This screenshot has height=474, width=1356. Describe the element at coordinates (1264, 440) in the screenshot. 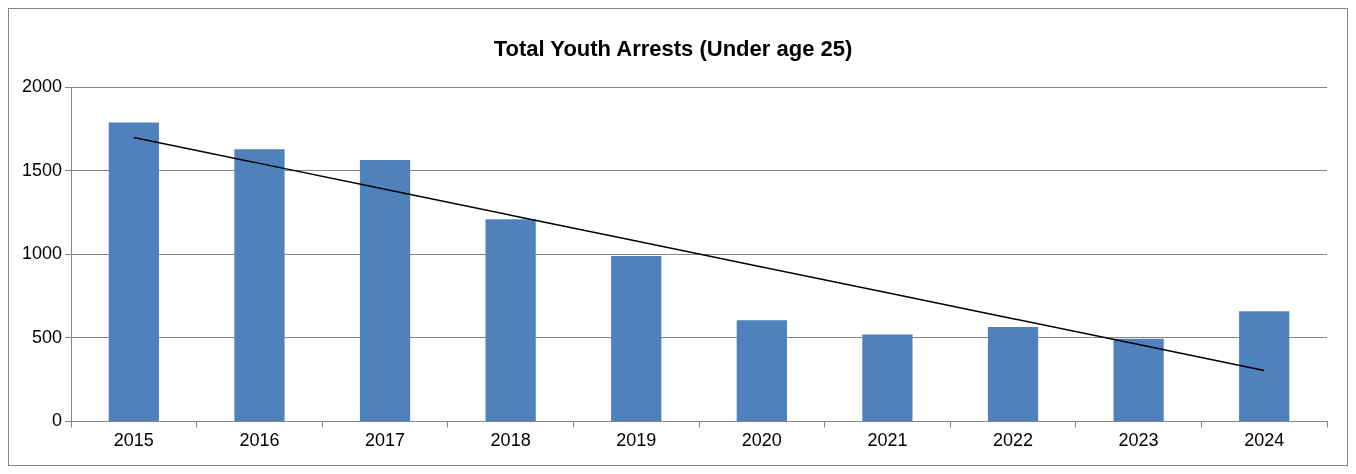

I see `x-tick-label: 2024` at that location.